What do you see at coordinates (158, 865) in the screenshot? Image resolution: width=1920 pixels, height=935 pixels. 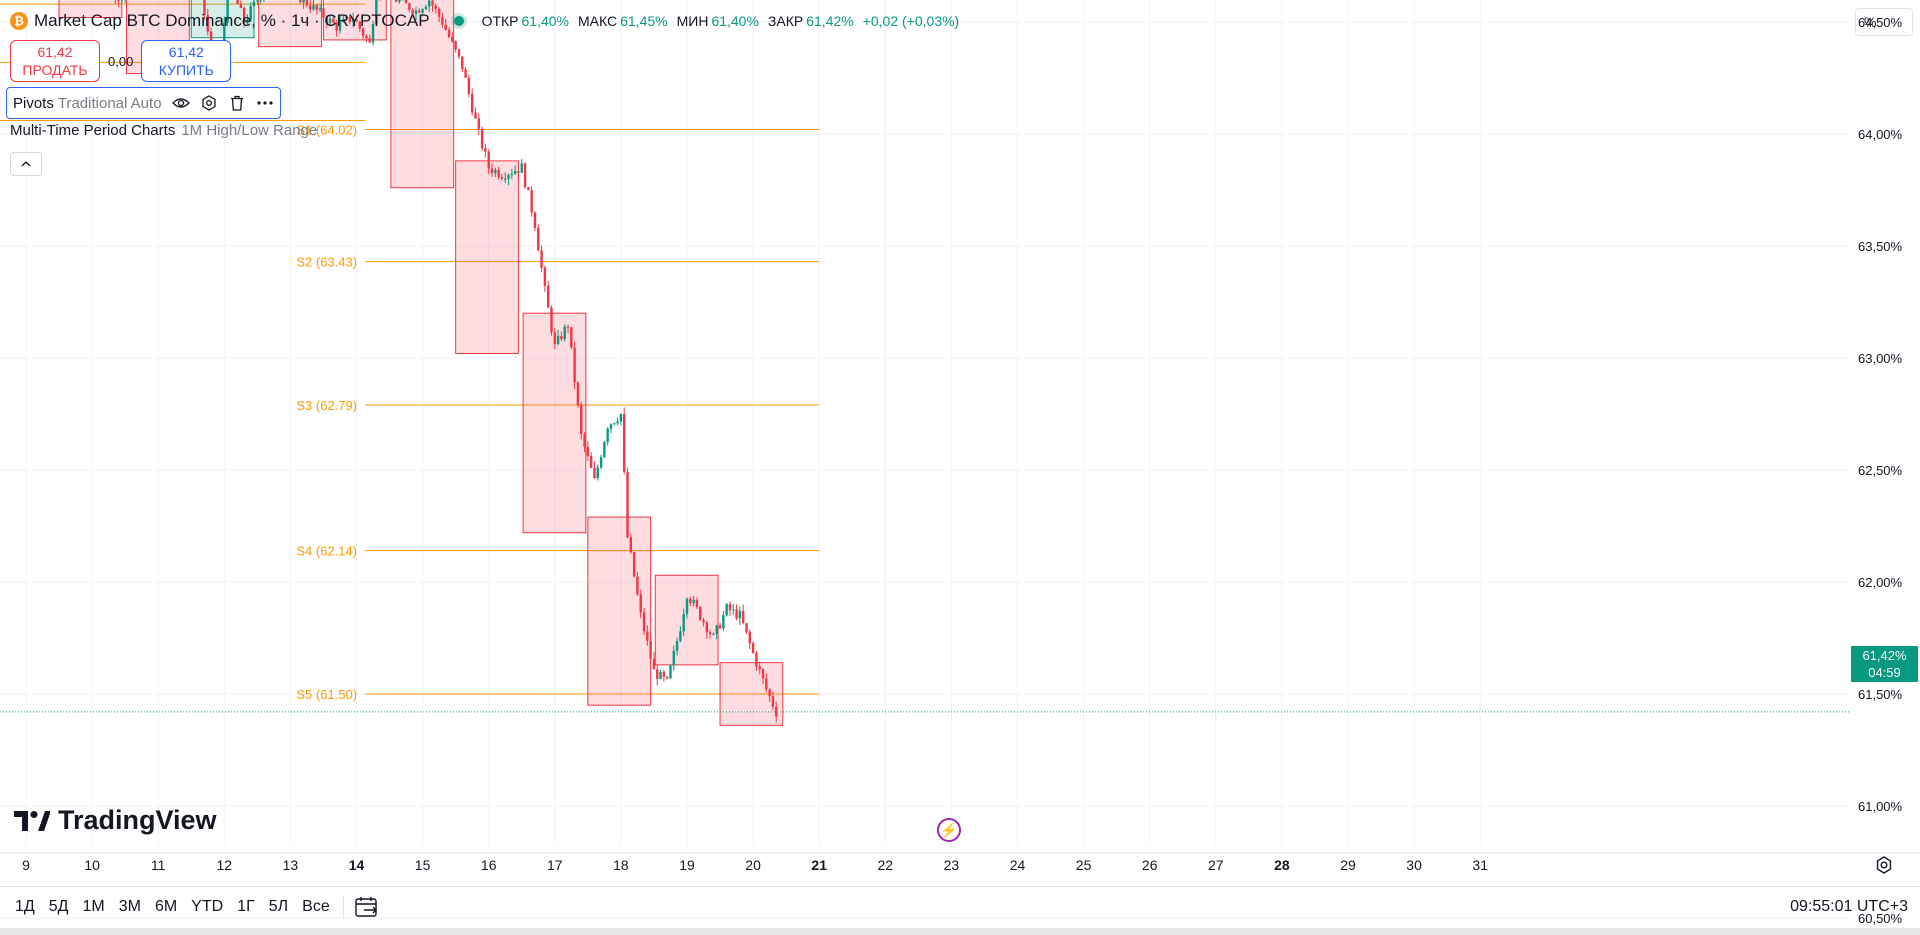 I see `x-tick-label: 11` at bounding box center [158, 865].